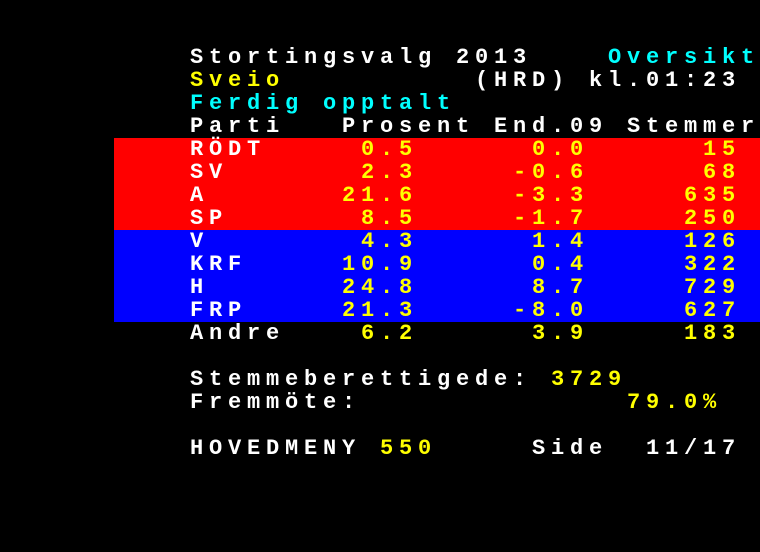 This screenshot has width=760, height=552. What do you see at coordinates (713, 333) in the screenshot?
I see `row-votes: 183` at bounding box center [713, 333].